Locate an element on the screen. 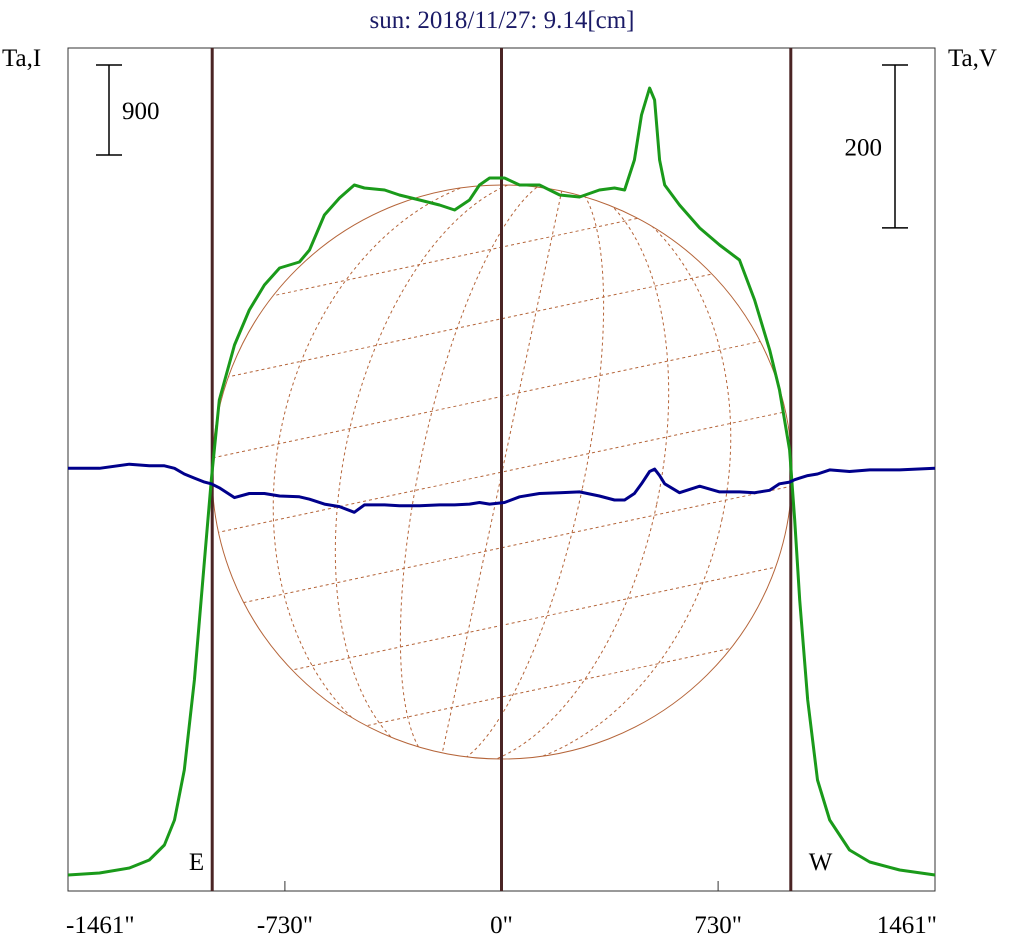 The height and width of the screenshot is (941, 1009). x-tick-label: -730" is located at coordinates (285, 925).